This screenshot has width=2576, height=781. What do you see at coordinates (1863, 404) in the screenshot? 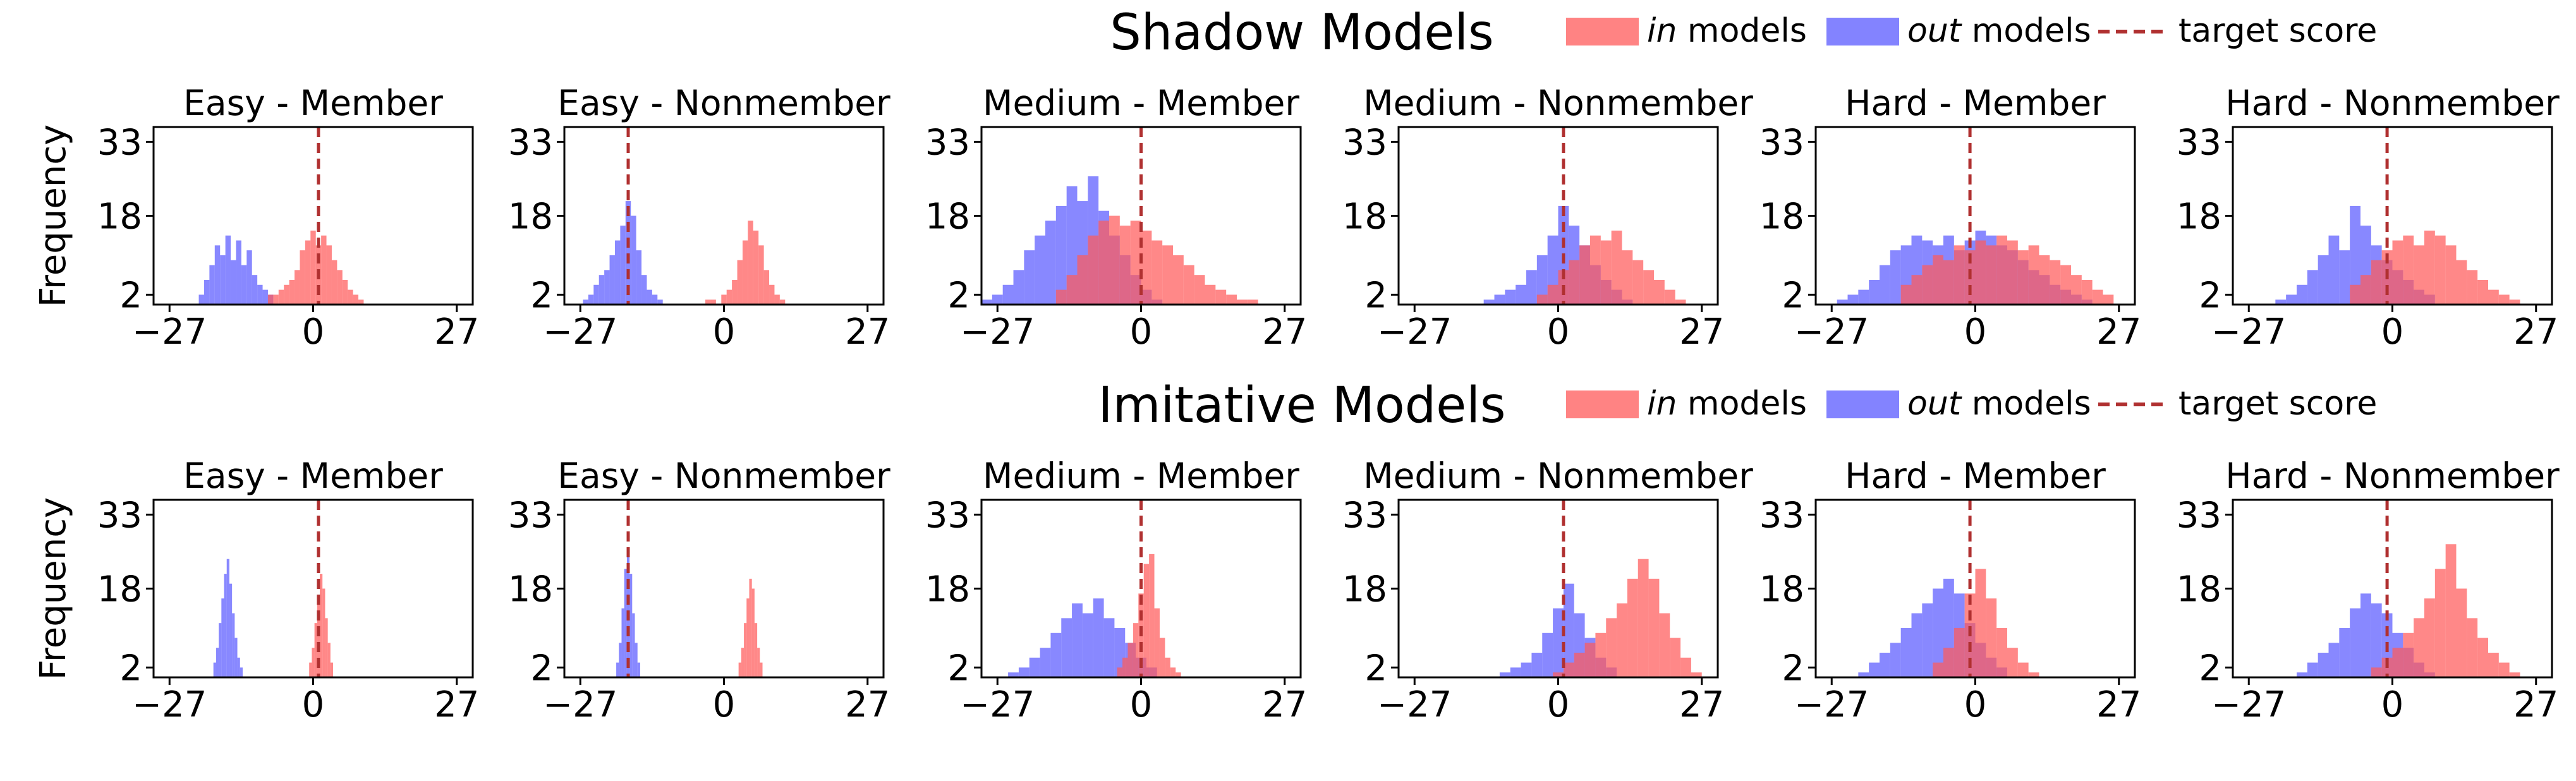
I see `legend-swatch-out` at bounding box center [1863, 404].